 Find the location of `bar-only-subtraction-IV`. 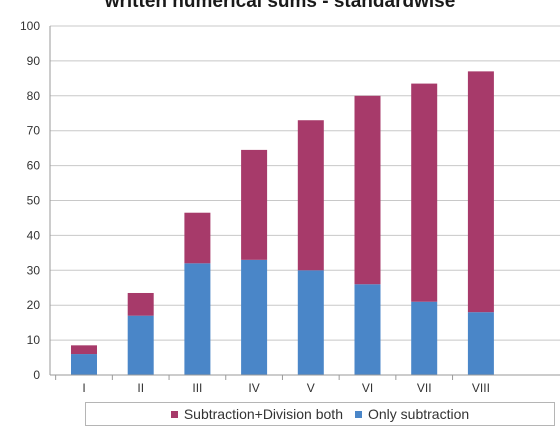

bar-only-subtraction-IV is located at coordinates (254, 317).